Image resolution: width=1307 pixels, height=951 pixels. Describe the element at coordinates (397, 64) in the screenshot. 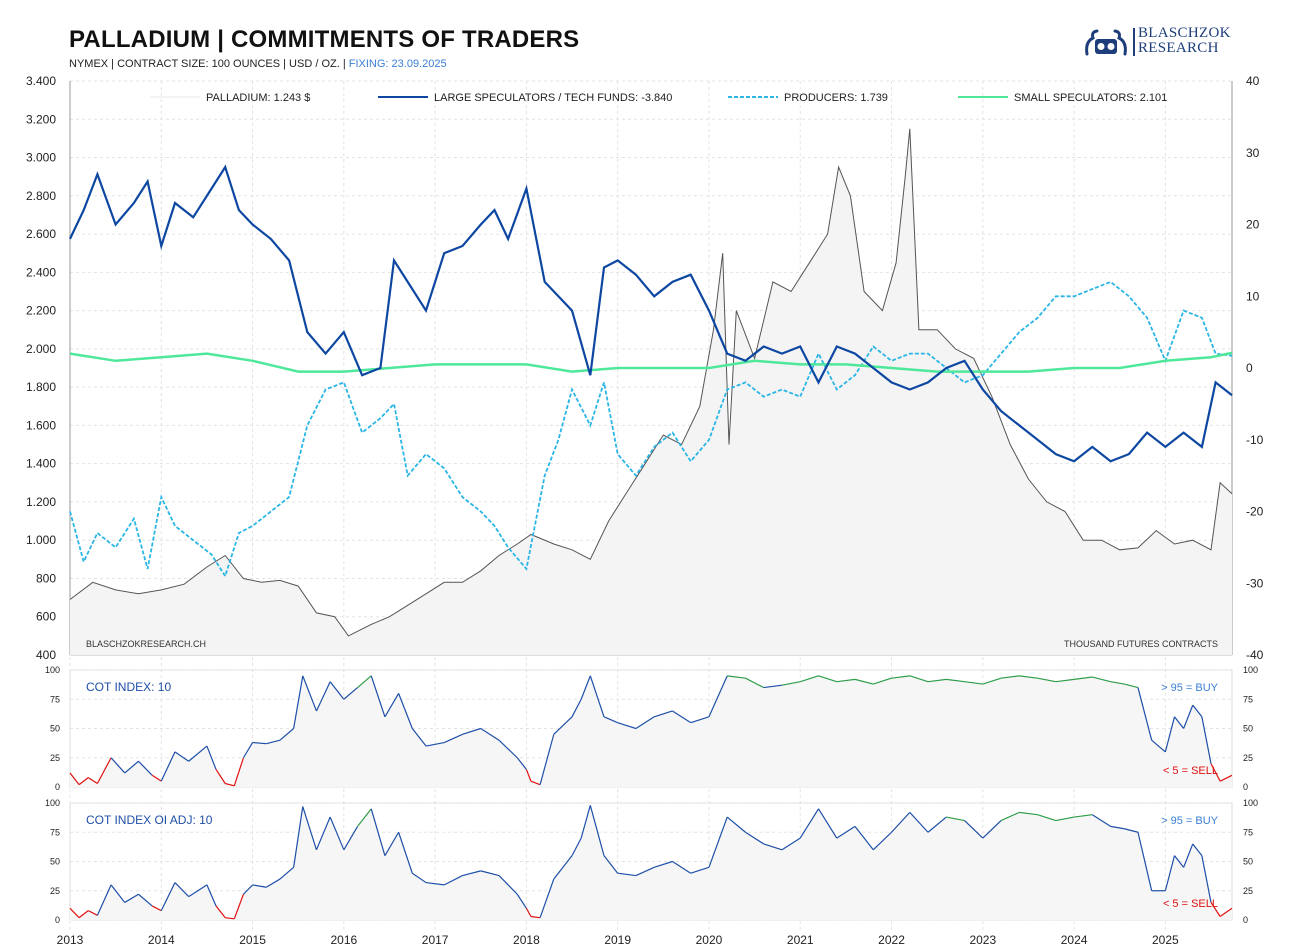

I see `subtitle-fixing-date: FIXING: 23.09.2025` at that location.